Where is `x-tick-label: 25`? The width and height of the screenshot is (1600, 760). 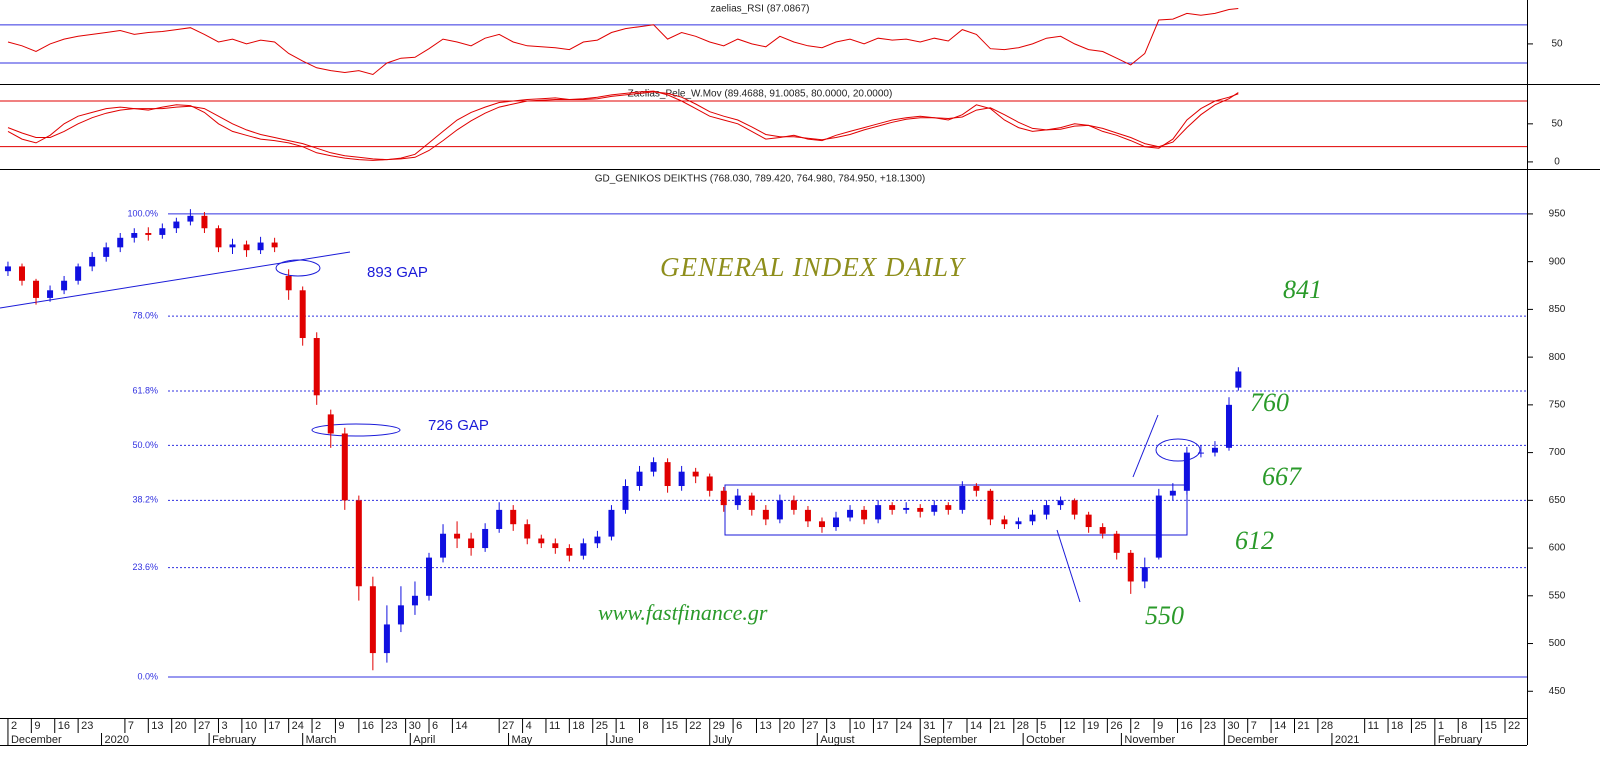 x-tick-label: 25 is located at coordinates (1420, 726).